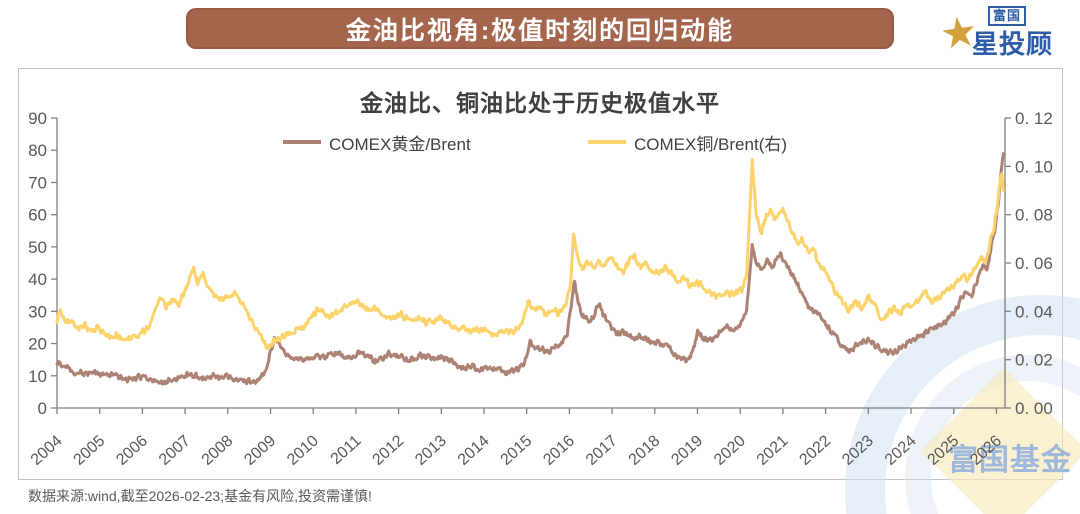 The width and height of the screenshot is (1080, 514). I want to click on x-tick-label: 2021, so click(773, 450).